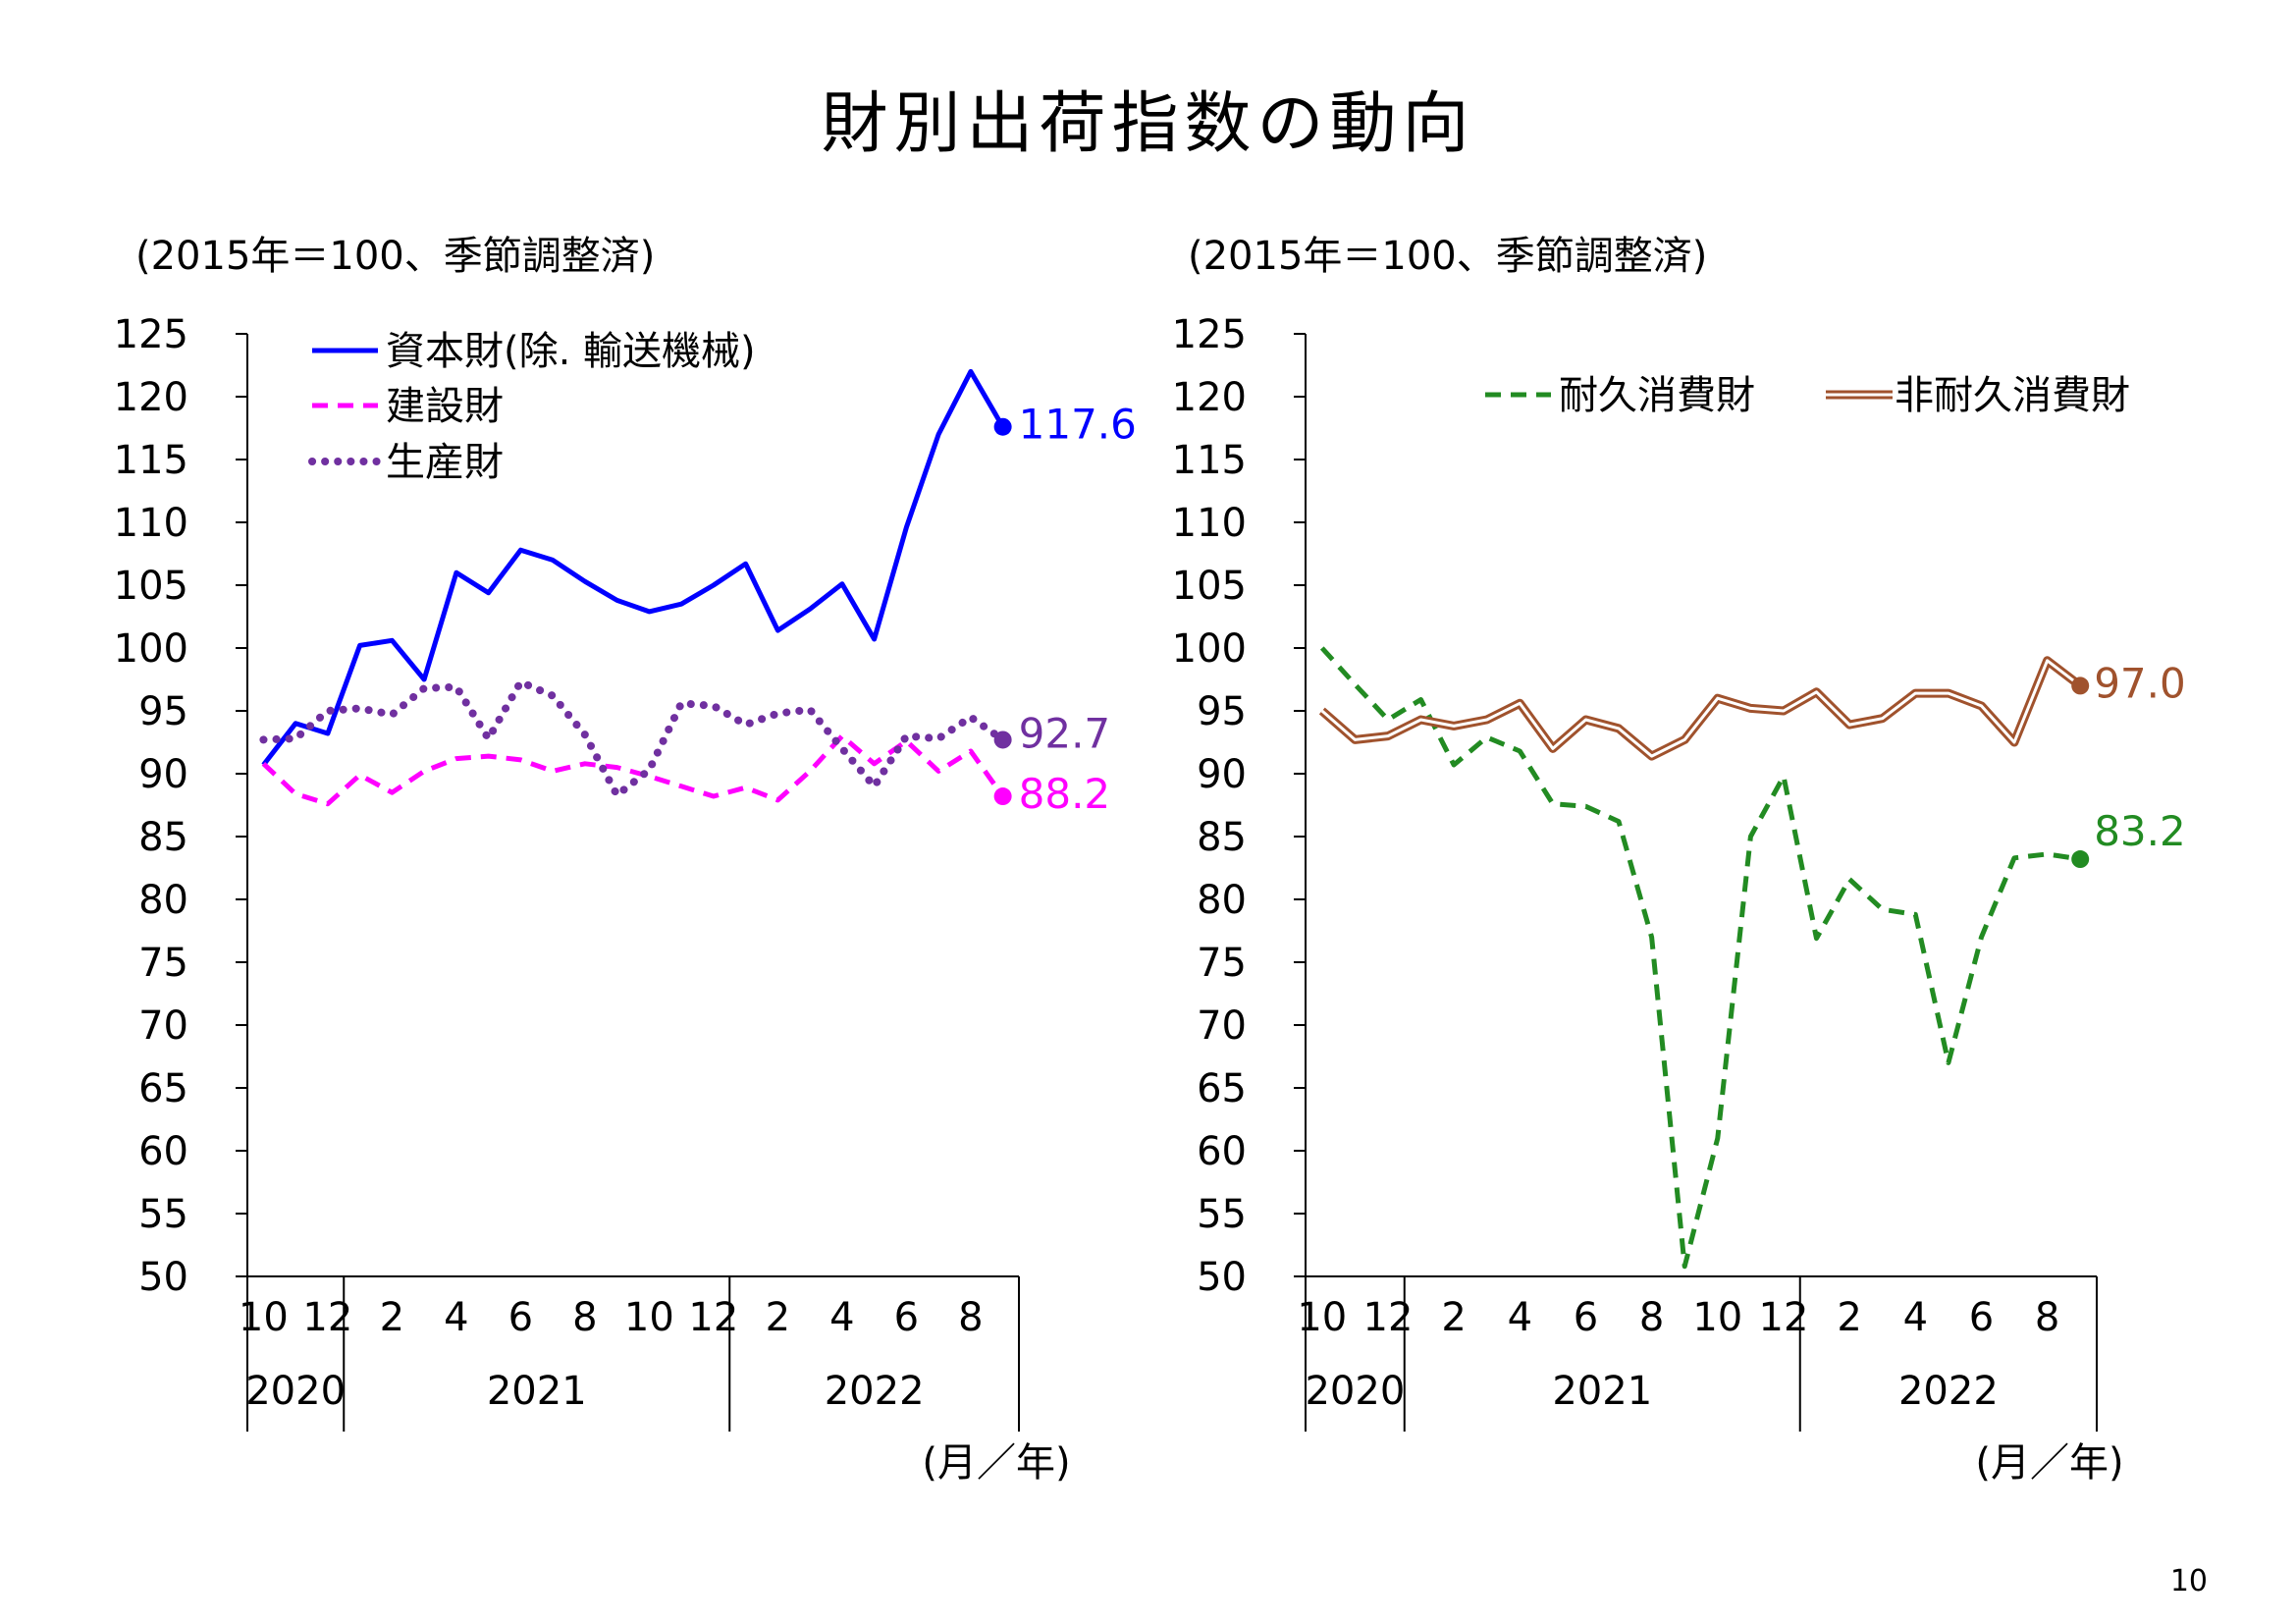 The width and height of the screenshot is (2296, 1624). I want to click on unit-note-left: (2015年＝100、季節調整済), so click(395, 256).